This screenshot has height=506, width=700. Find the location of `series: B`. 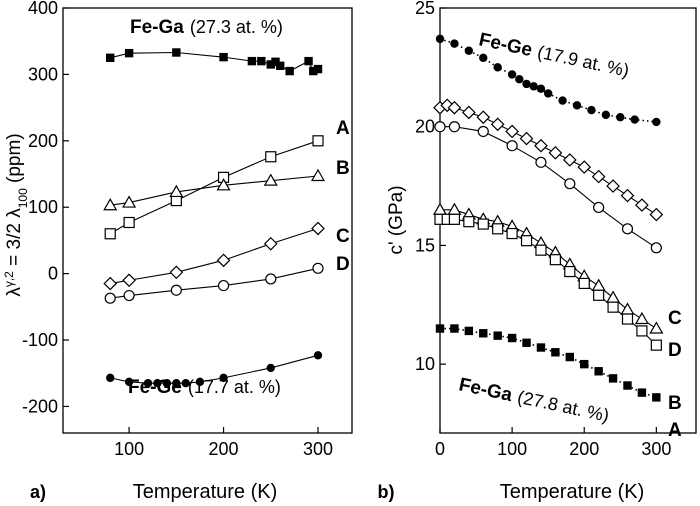

series: B is located at coordinates (226, 184).